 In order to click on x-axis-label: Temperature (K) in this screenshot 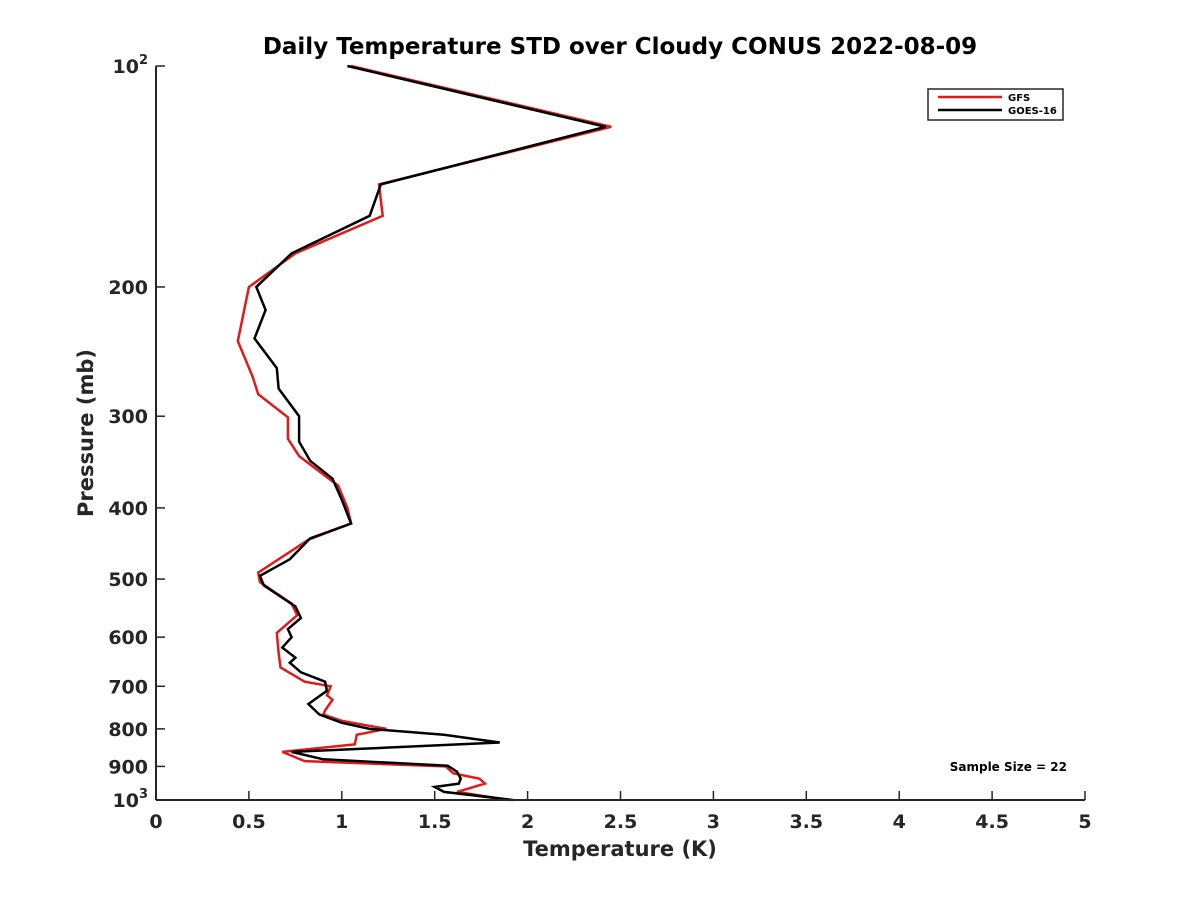, I will do `click(620, 849)`.